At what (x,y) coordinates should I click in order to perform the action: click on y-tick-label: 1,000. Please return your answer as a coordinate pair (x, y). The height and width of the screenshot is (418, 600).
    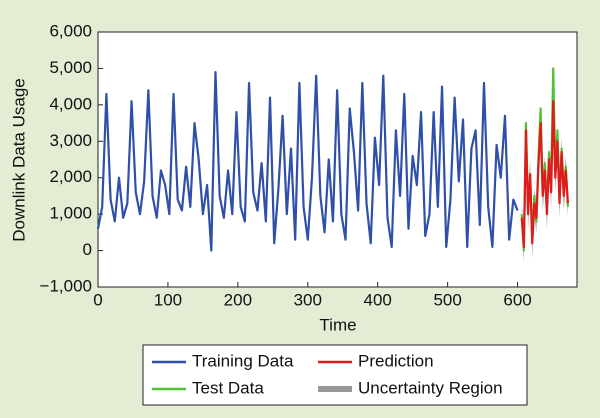
    Looking at the image, I should click on (70, 213).